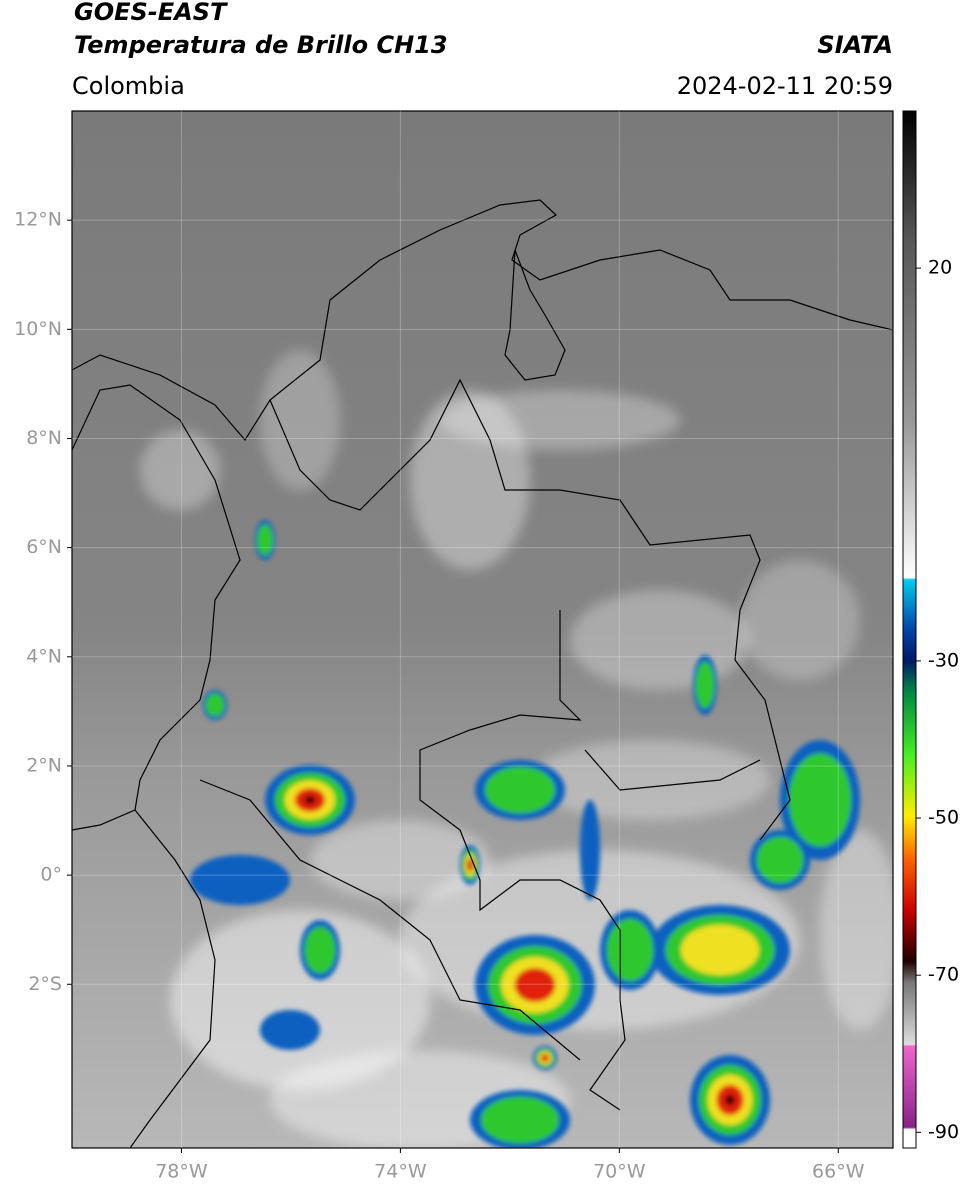 The height and width of the screenshot is (1194, 966). What do you see at coordinates (909, 629) in the screenshot?
I see `colorbar` at bounding box center [909, 629].